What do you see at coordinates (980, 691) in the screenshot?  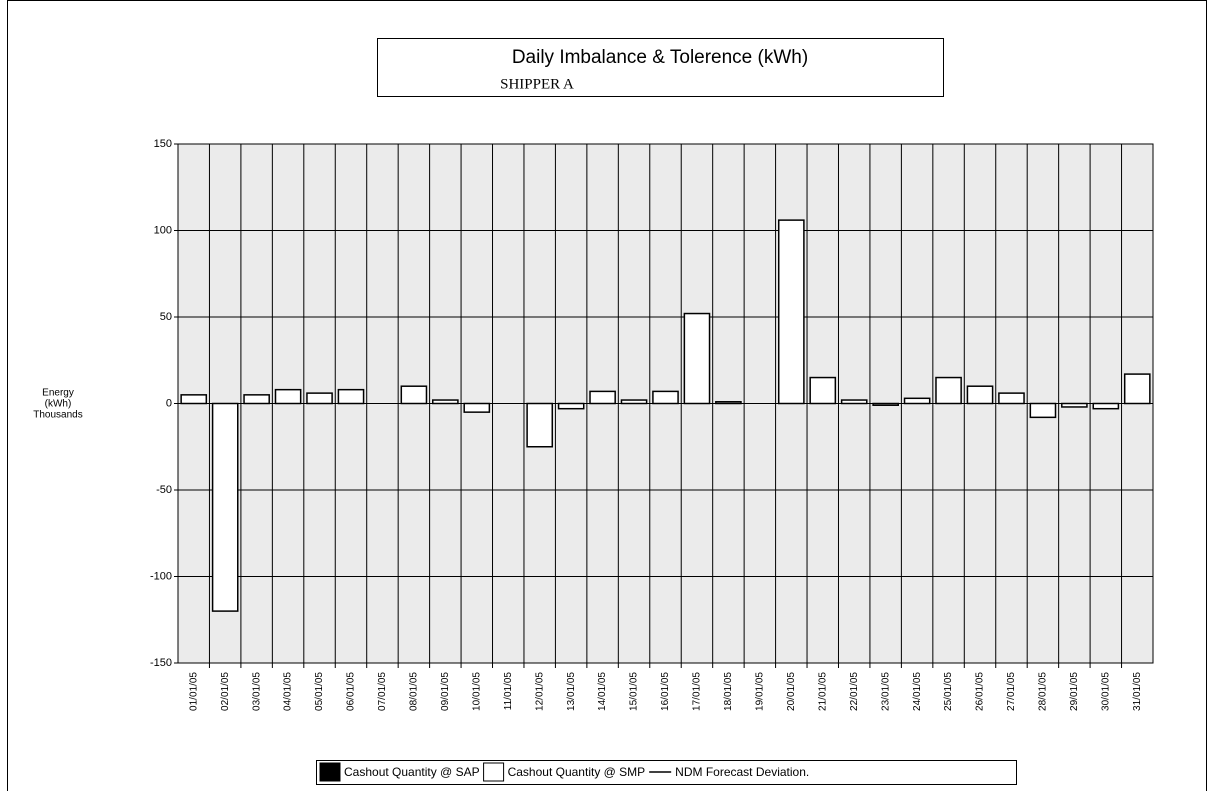 I see `x-tick-label: 26/01/05` at bounding box center [980, 691].